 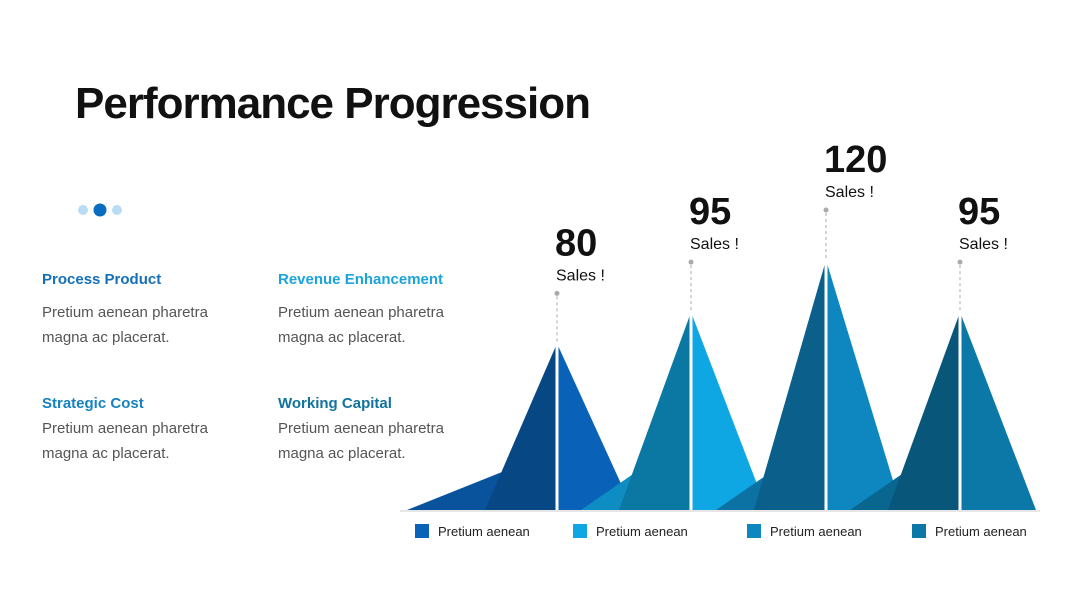 What do you see at coordinates (855, 160) in the screenshot?
I see `value-label: 120` at bounding box center [855, 160].